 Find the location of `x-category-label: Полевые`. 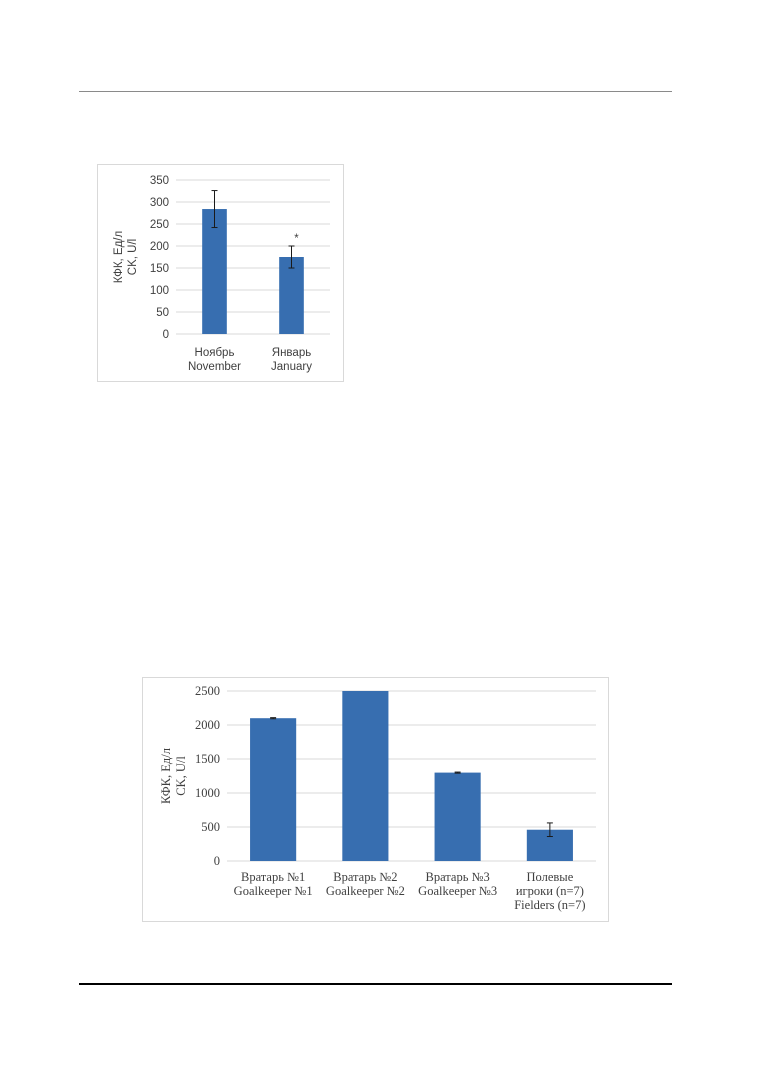

x-category-label: Полевые is located at coordinates (550, 877).